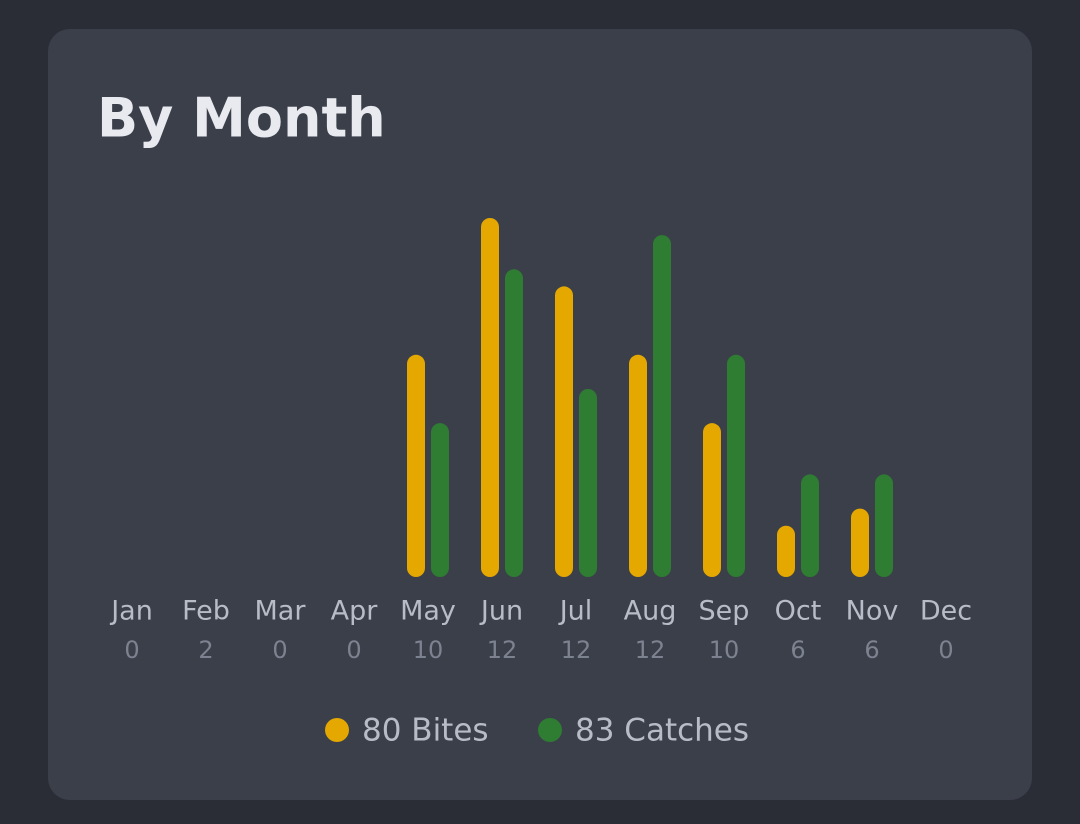 The height and width of the screenshot is (824, 1080). I want to click on legend-label: 83 Catches, so click(662, 731).